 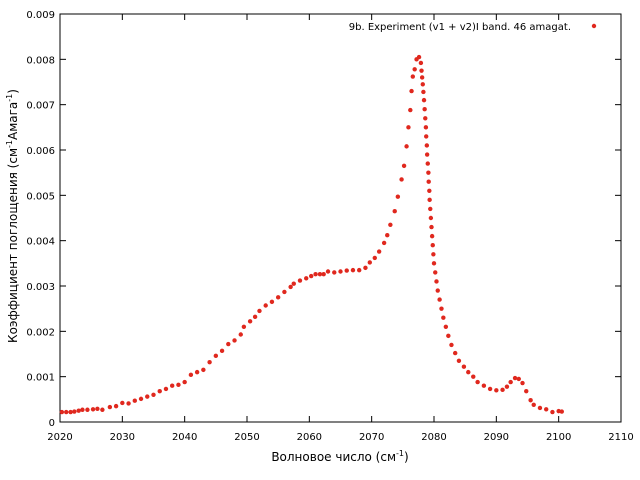 I want to click on legend-marker, so click(x=594, y=26).